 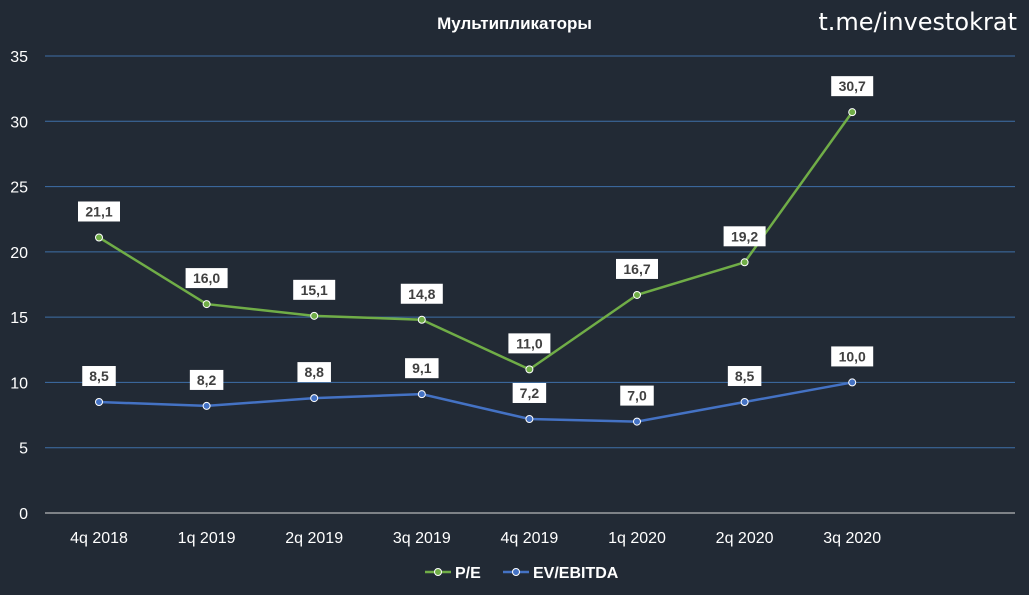 I want to click on chart-title: Мультипликаторы, so click(x=514, y=23).